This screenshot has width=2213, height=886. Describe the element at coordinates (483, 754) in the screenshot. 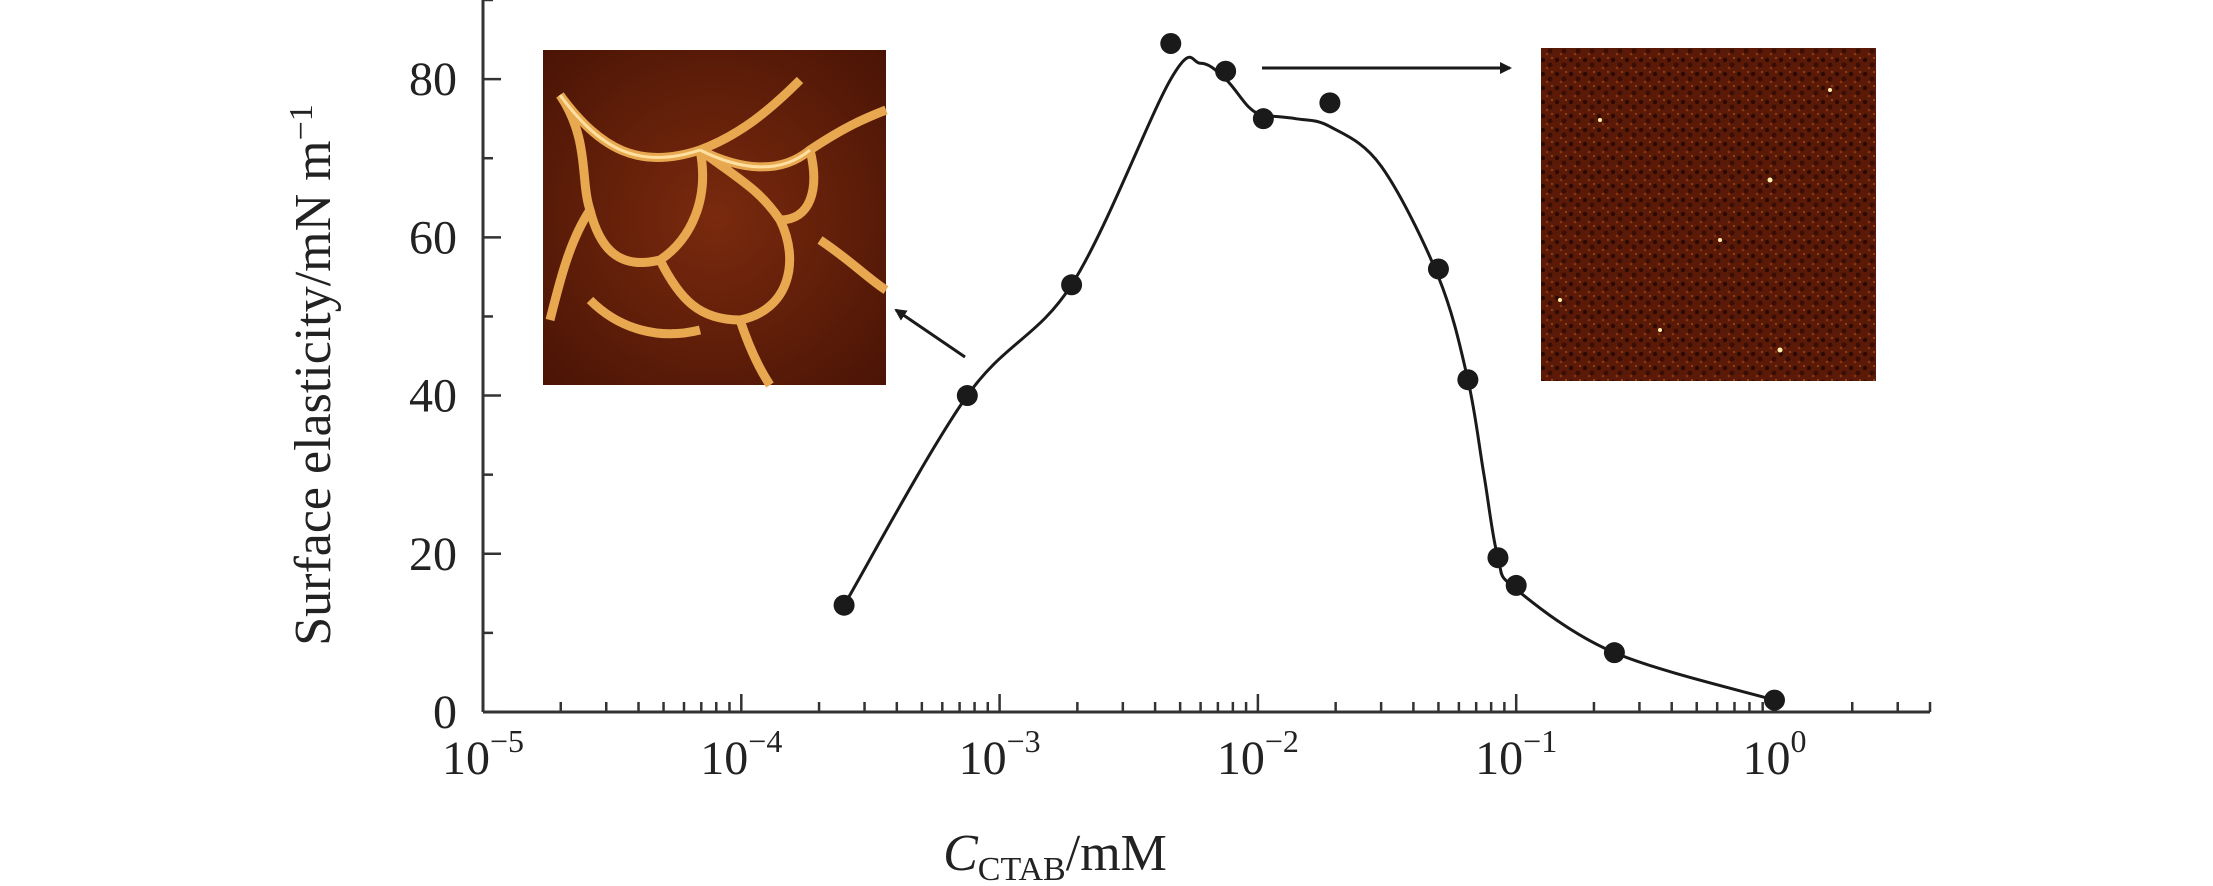

I see `x-tick-label: 10⁻⁵` at that location.